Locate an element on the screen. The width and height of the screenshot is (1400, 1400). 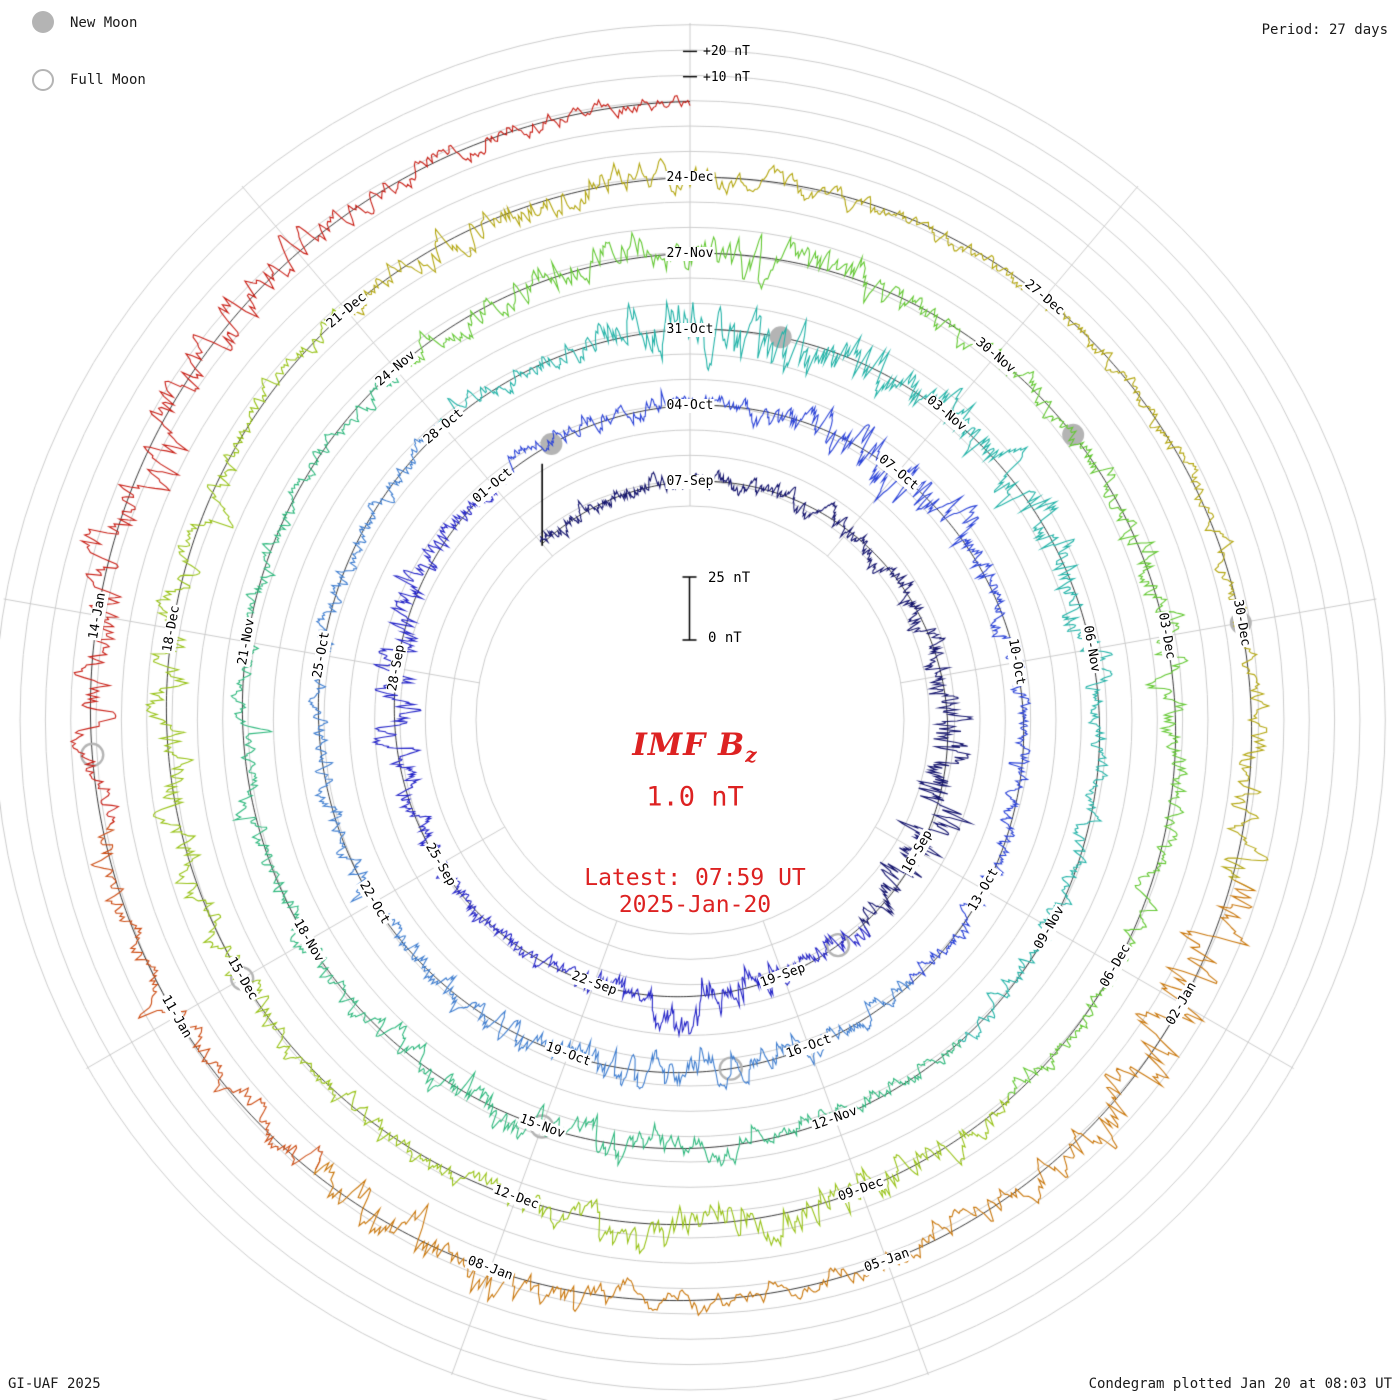
period-label: Period: 27 days is located at coordinates (1324, 30).